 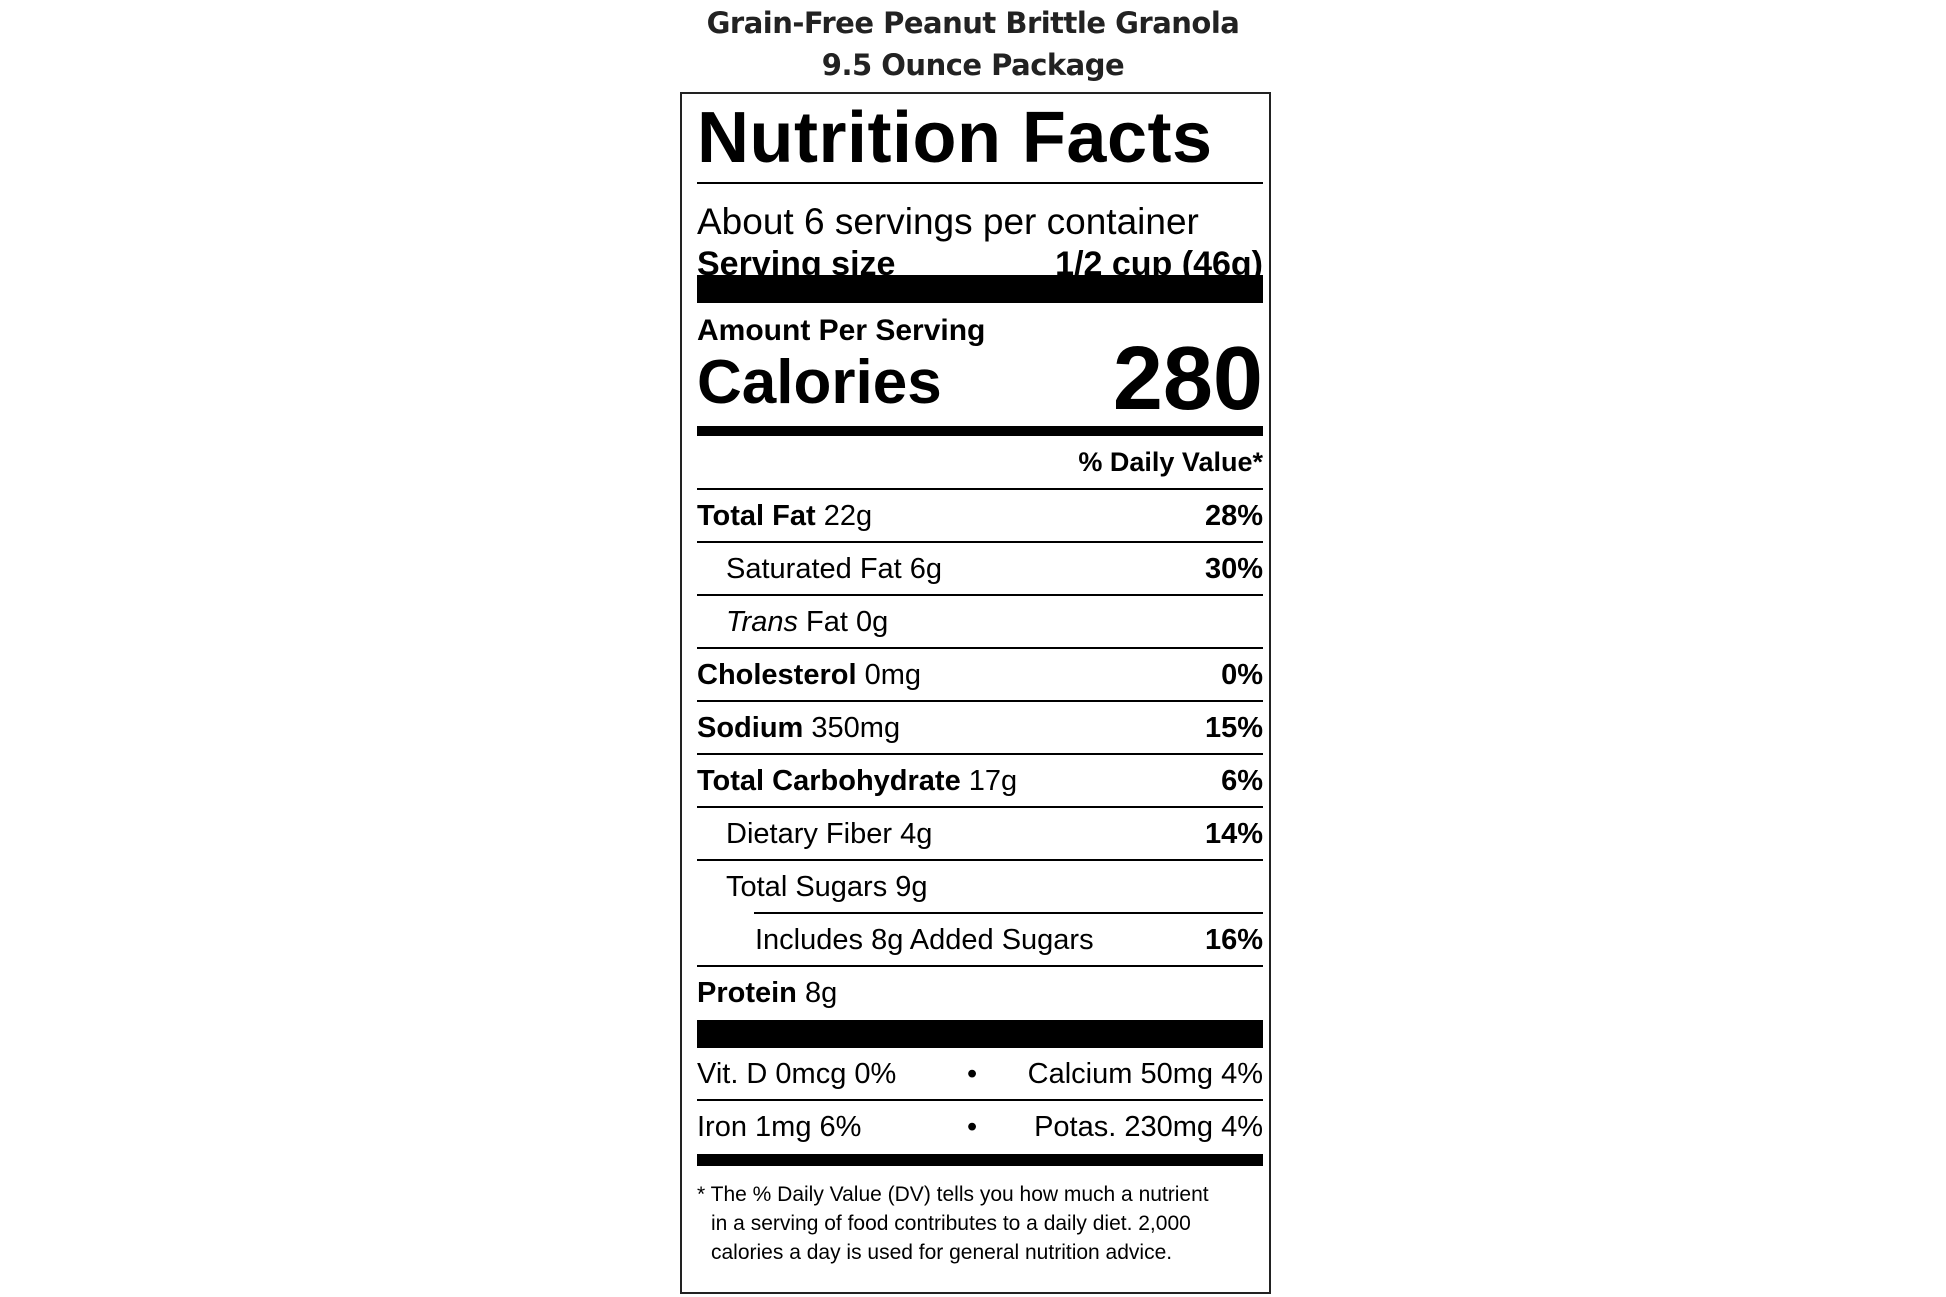 What do you see at coordinates (980, 366) in the screenshot?
I see `calories-section: Amount Per Serving Calories 280` at bounding box center [980, 366].